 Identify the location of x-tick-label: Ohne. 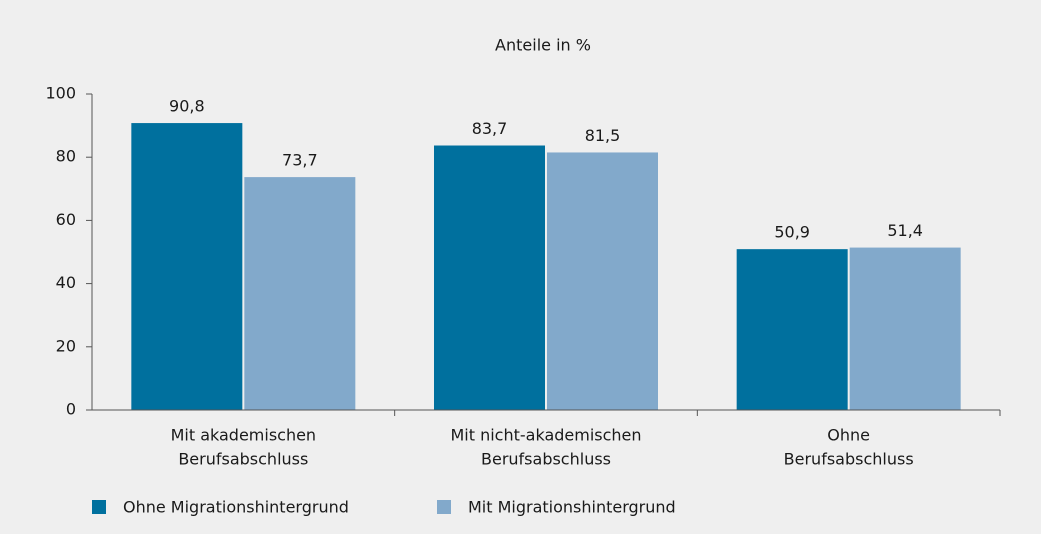
(848, 435).